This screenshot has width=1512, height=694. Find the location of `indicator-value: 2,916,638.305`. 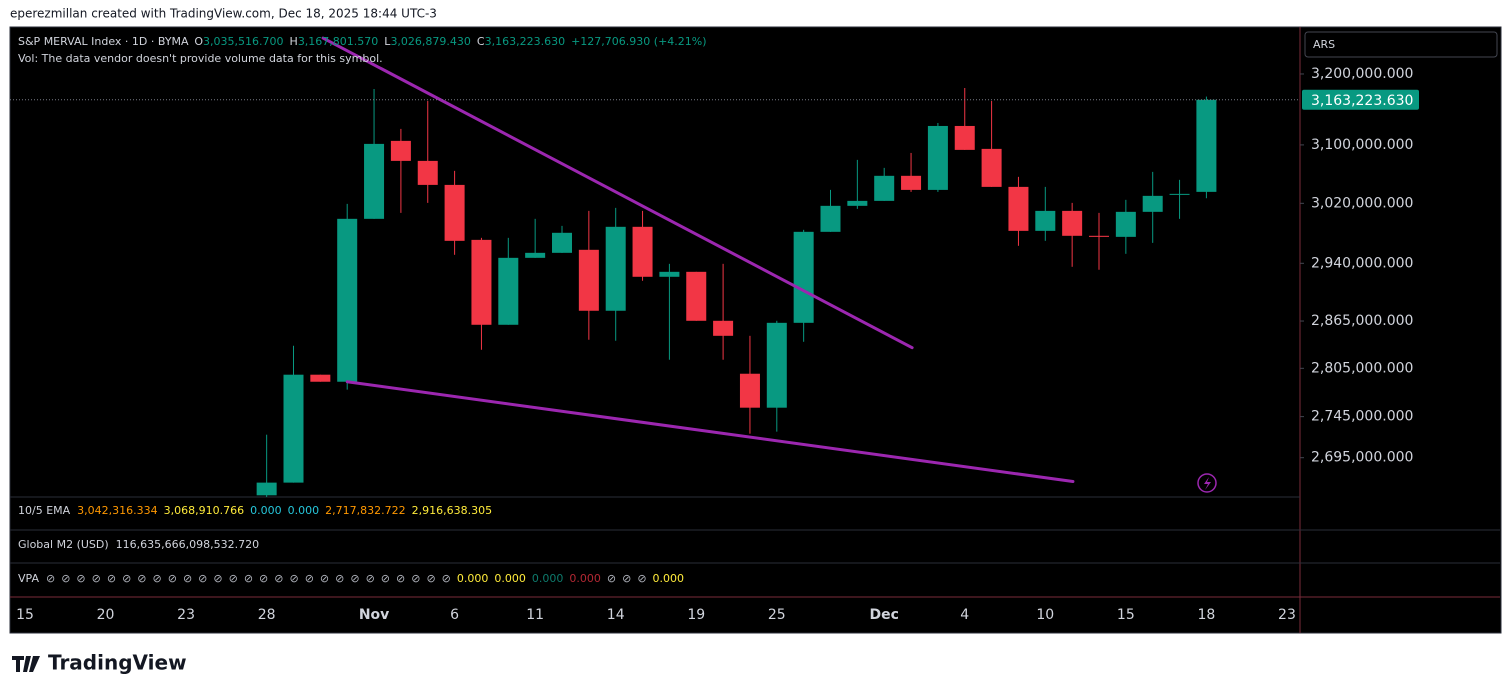

indicator-value: 2,916,638.305 is located at coordinates (452, 510).